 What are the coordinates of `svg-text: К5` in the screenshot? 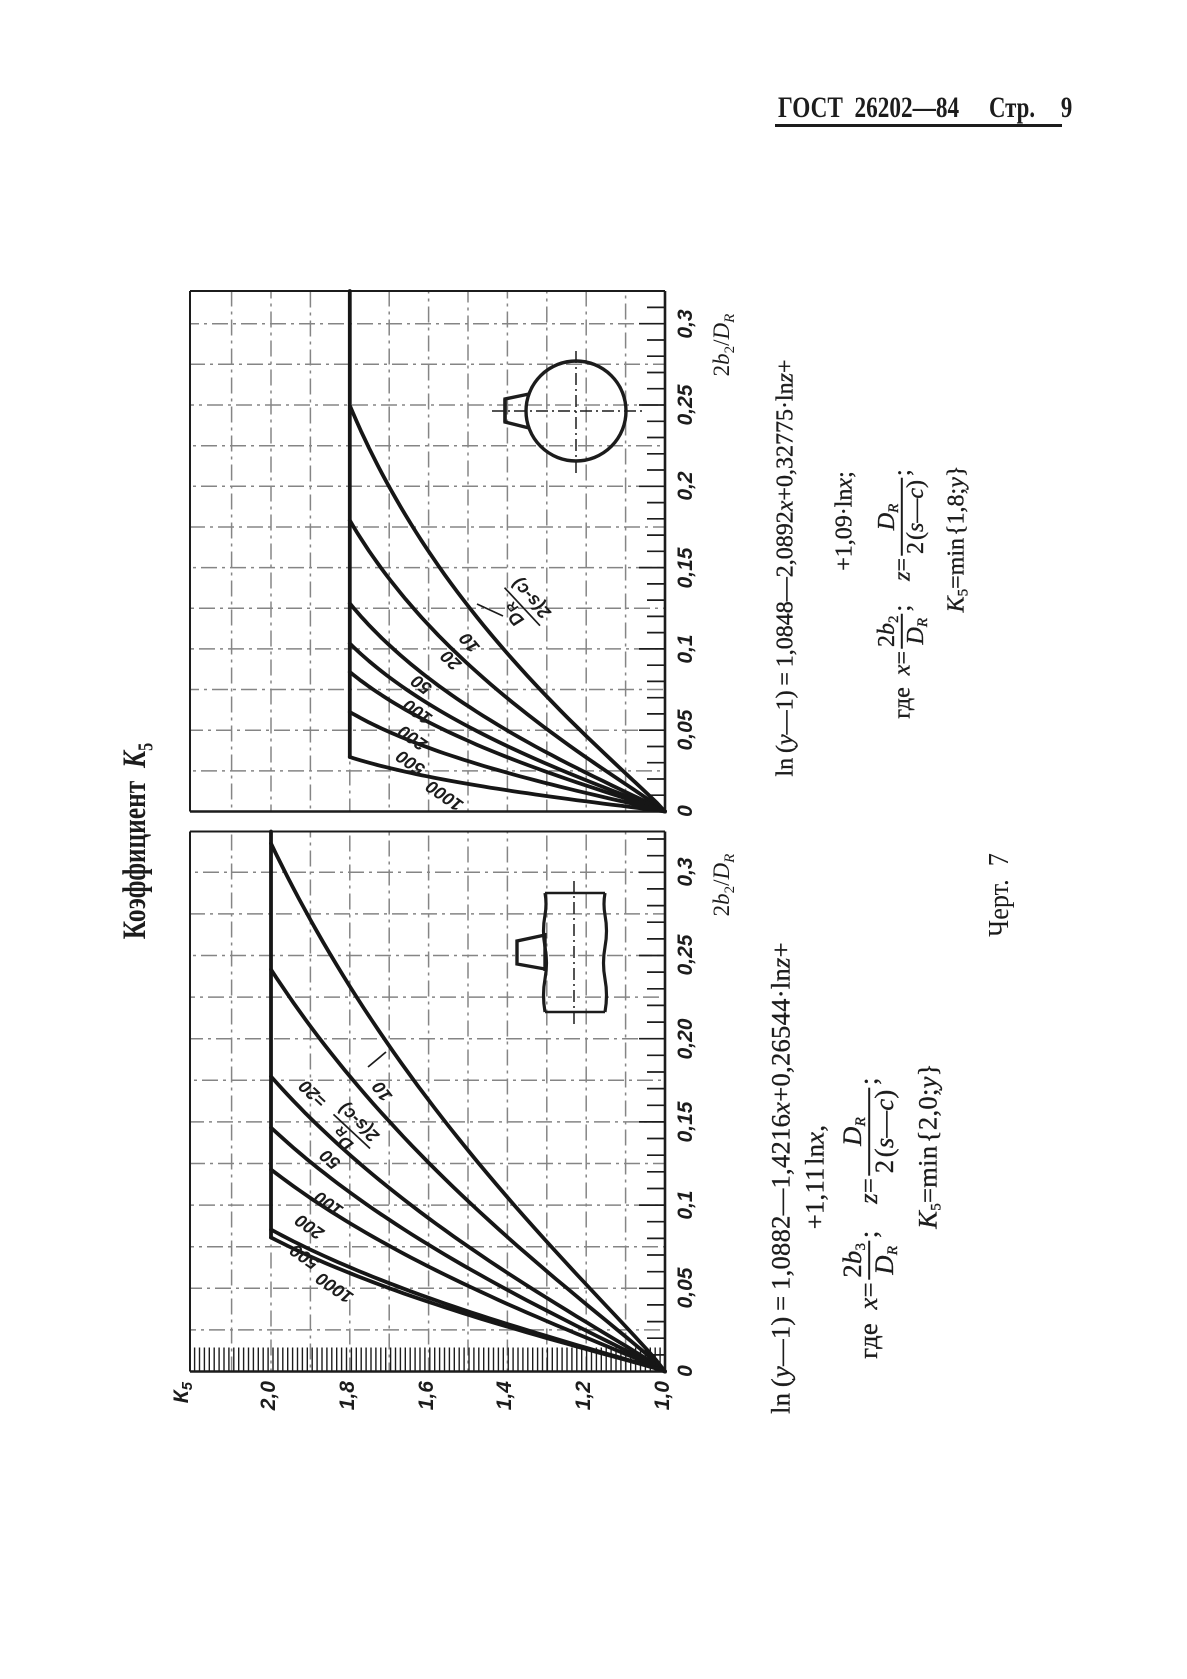 It's located at (183, 1392).